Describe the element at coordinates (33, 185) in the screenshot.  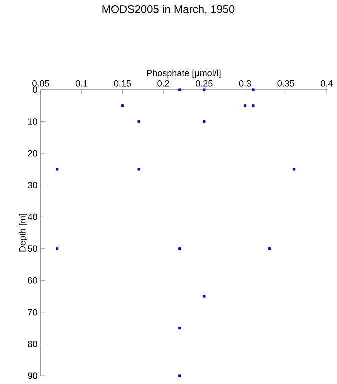
I see `y-tick-label: 30` at that location.